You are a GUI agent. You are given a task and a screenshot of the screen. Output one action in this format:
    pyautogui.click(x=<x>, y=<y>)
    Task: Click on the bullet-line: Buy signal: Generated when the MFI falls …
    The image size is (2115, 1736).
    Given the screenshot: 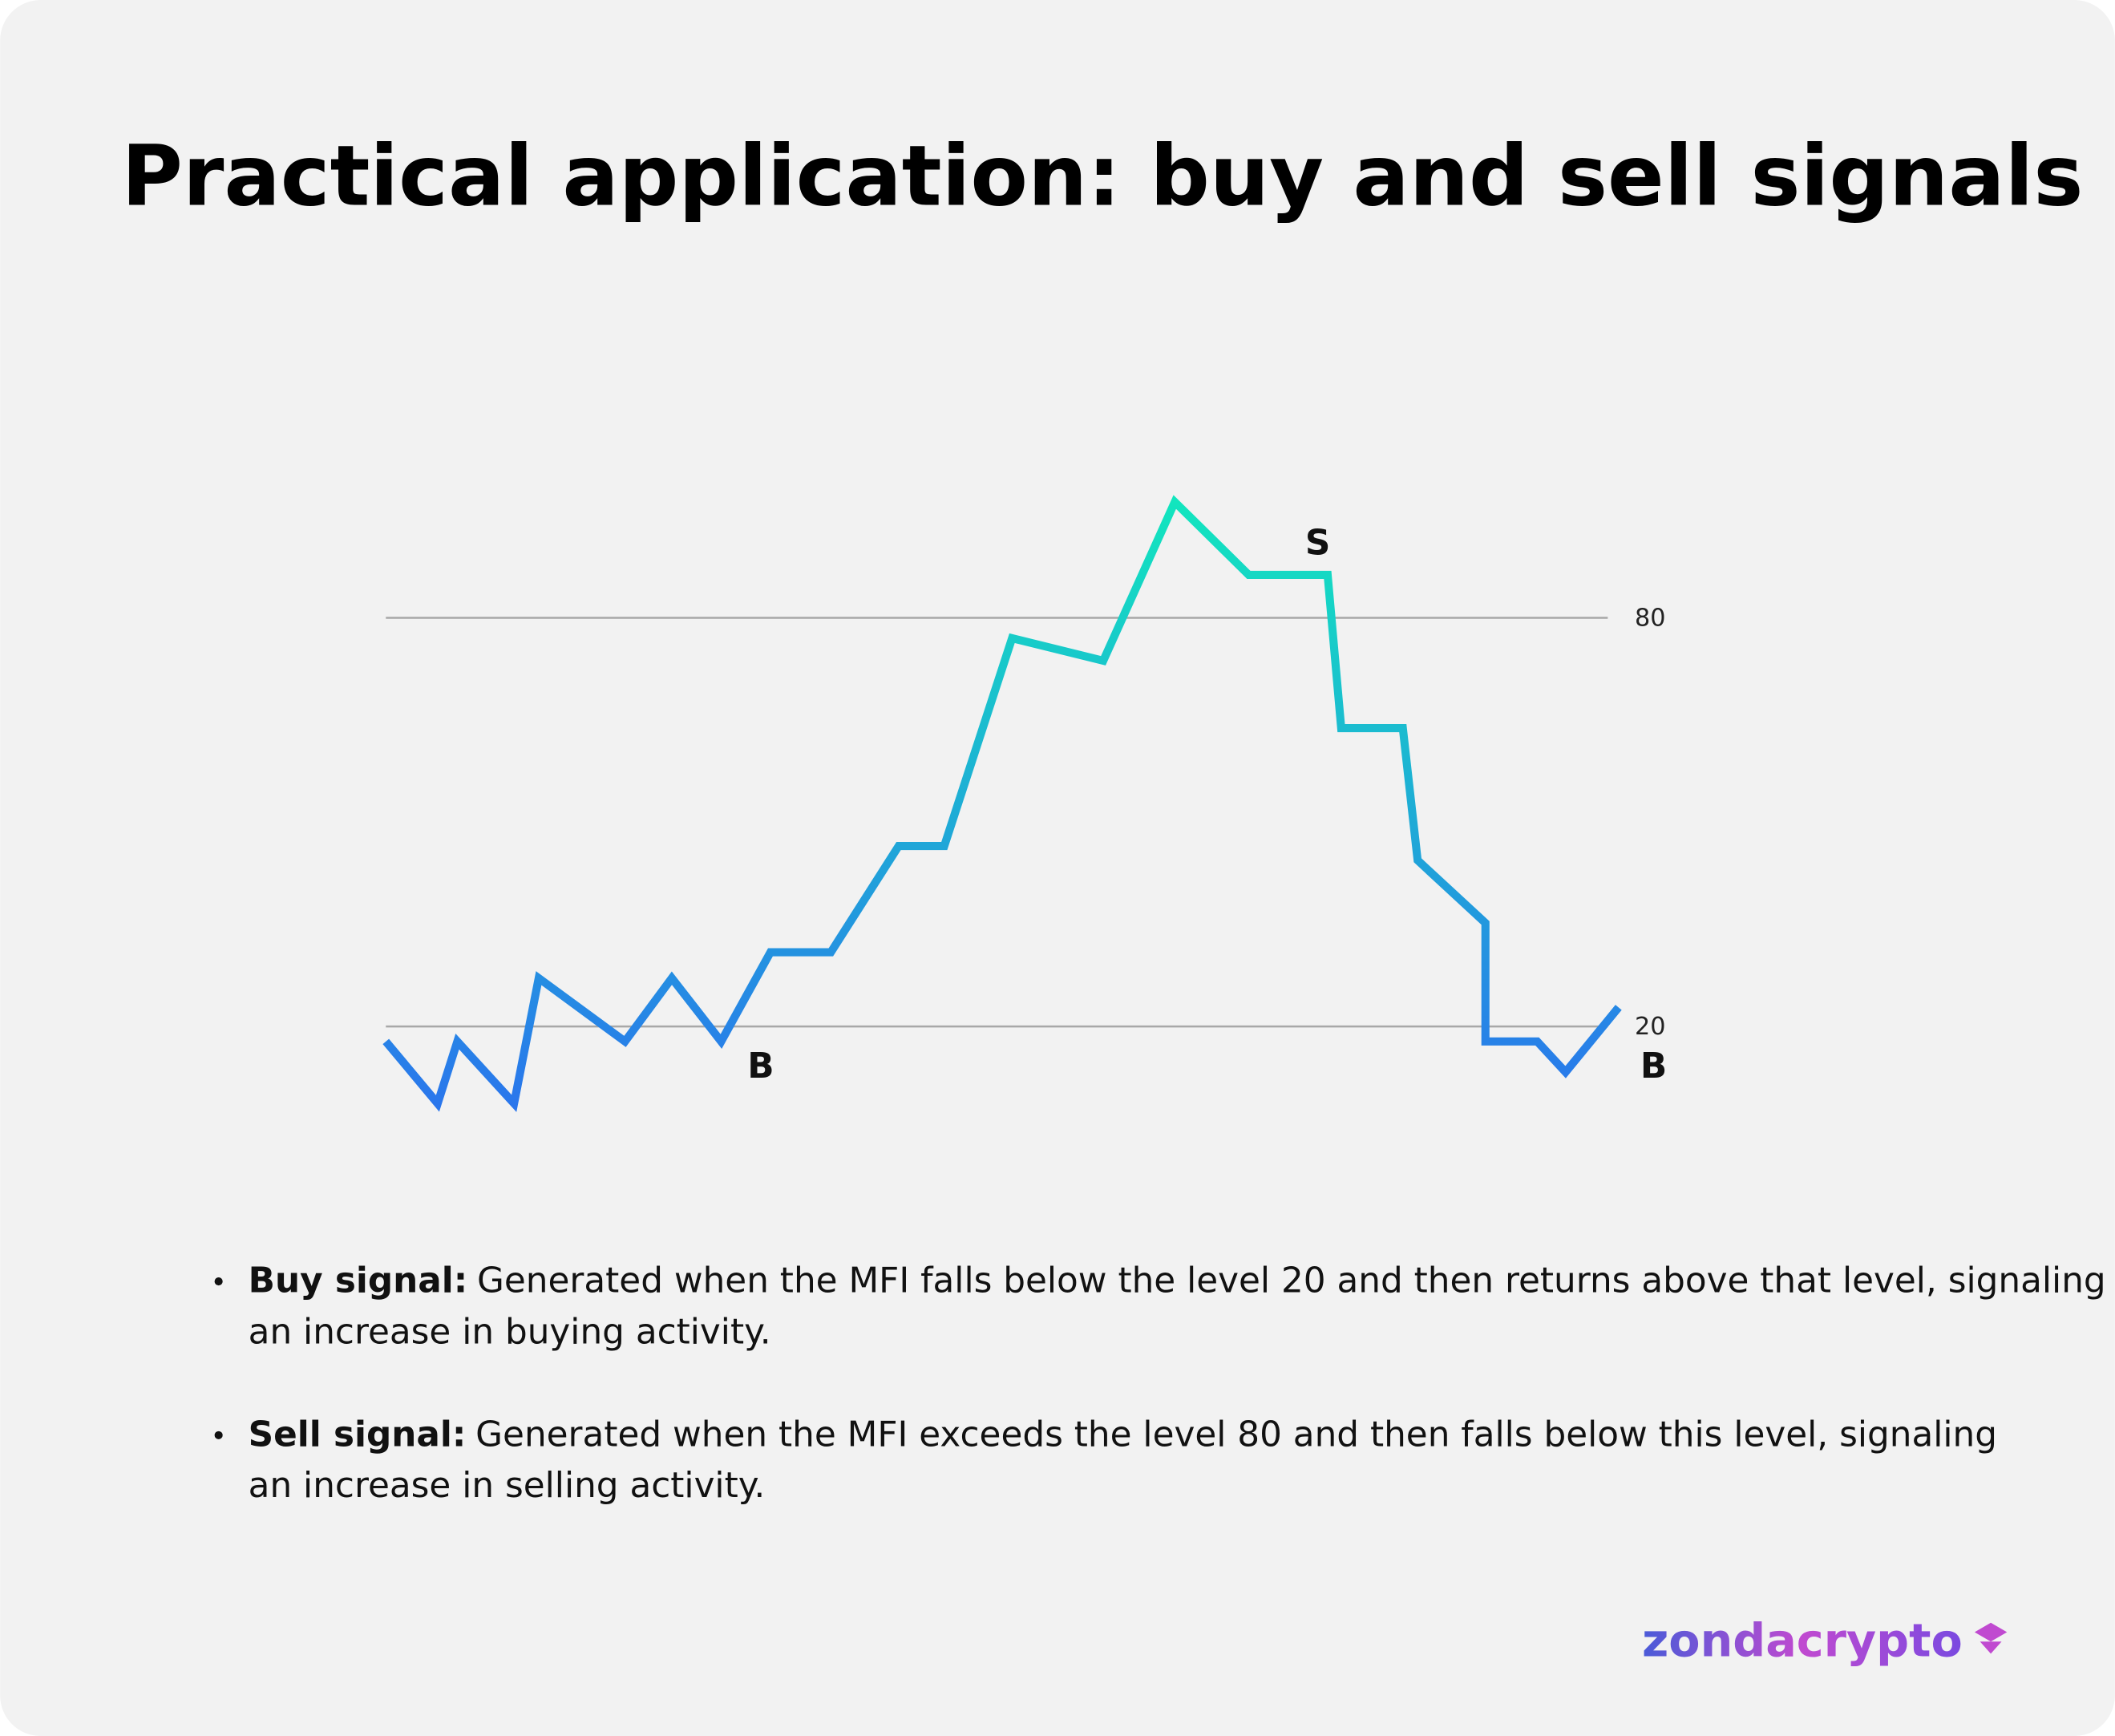 What is the action you would take?
    pyautogui.click(x=1177, y=1281)
    